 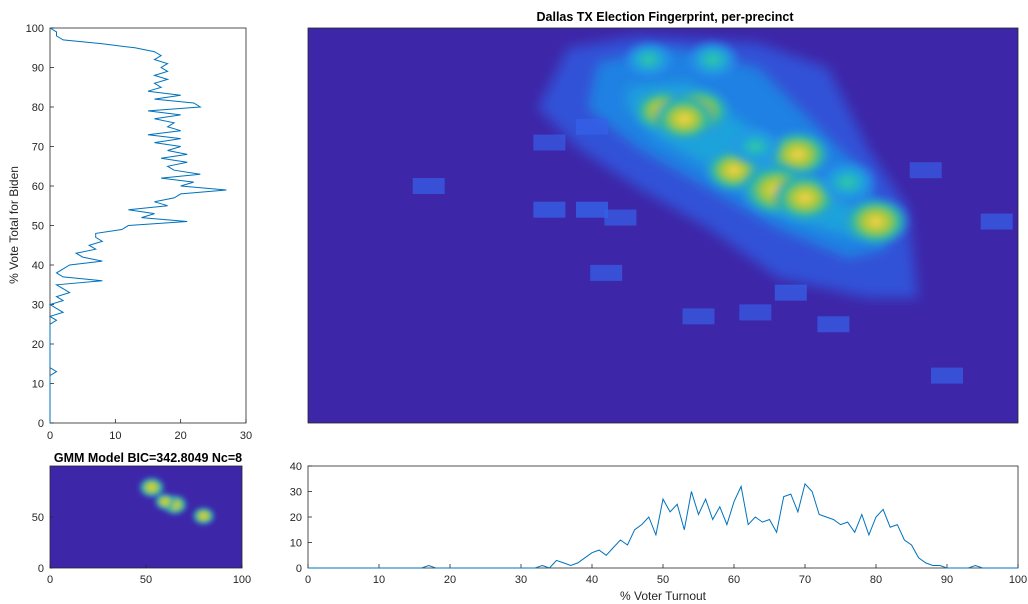 I want to click on gmm-panel: GMM Model BIC=342.8049 Nc=8 0 50 0 50 100, so click(x=141, y=518).